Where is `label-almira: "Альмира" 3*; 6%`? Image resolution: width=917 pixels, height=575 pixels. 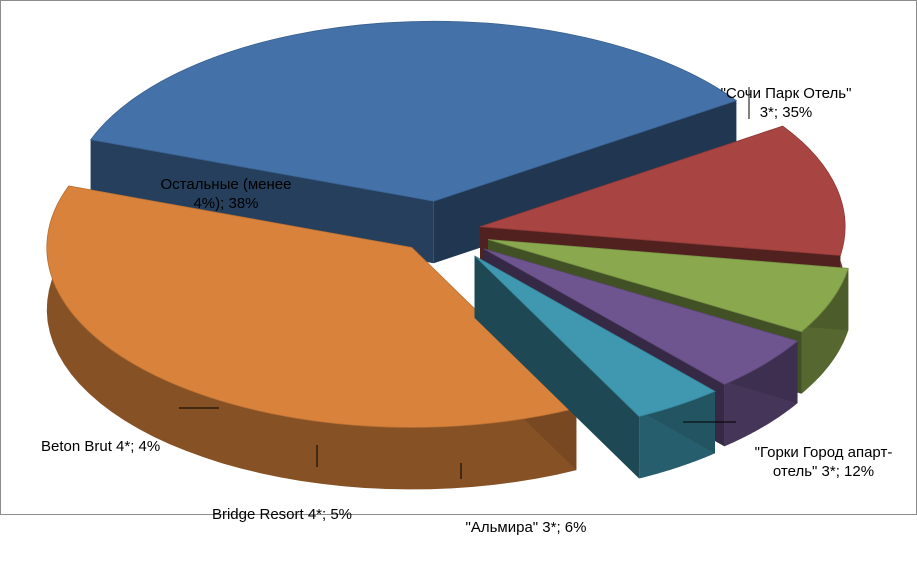
label-almira: "Альмира" 3*; 6% is located at coordinates (526, 527).